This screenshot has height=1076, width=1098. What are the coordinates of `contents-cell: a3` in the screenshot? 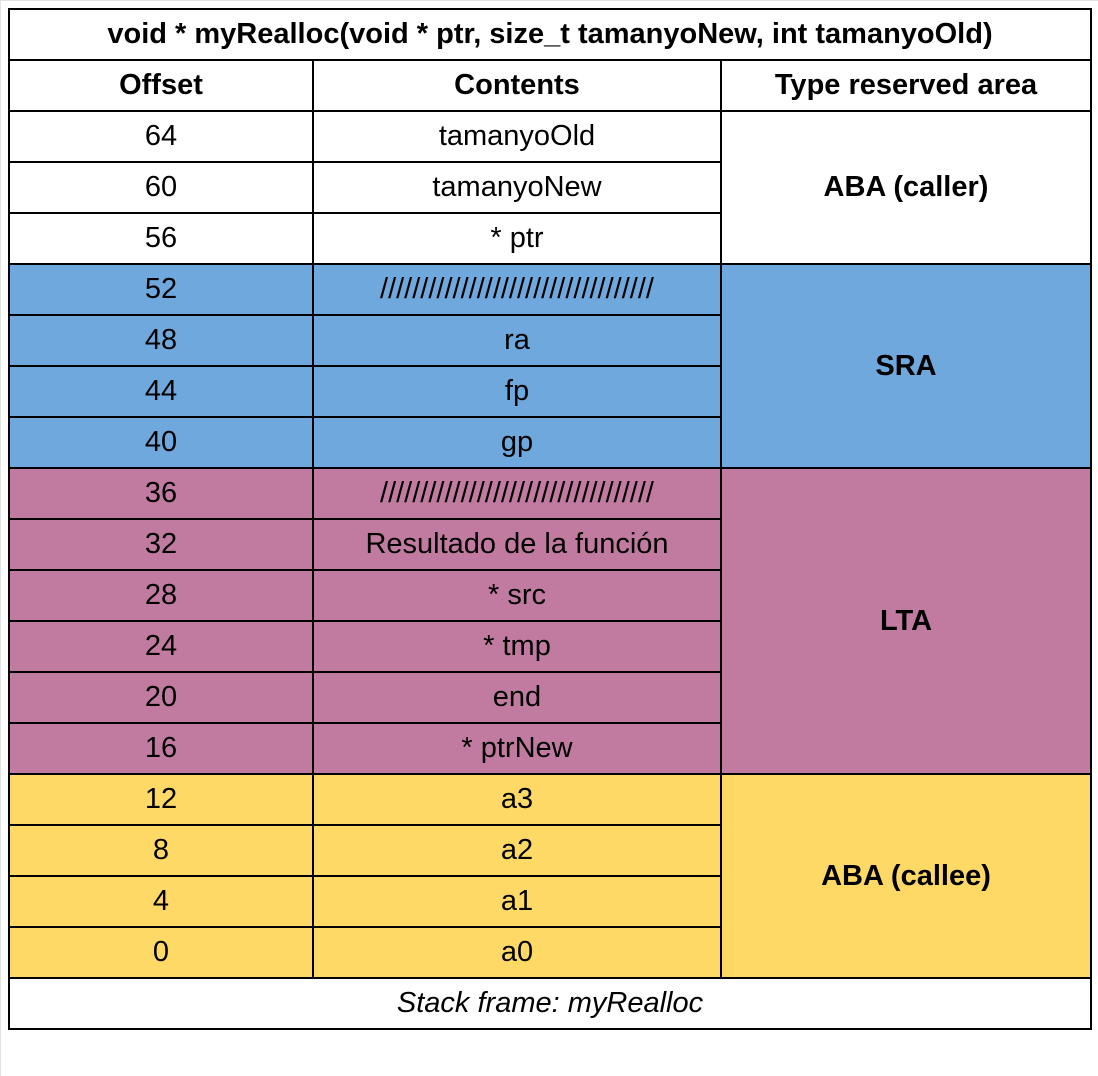 It's located at (517, 799).